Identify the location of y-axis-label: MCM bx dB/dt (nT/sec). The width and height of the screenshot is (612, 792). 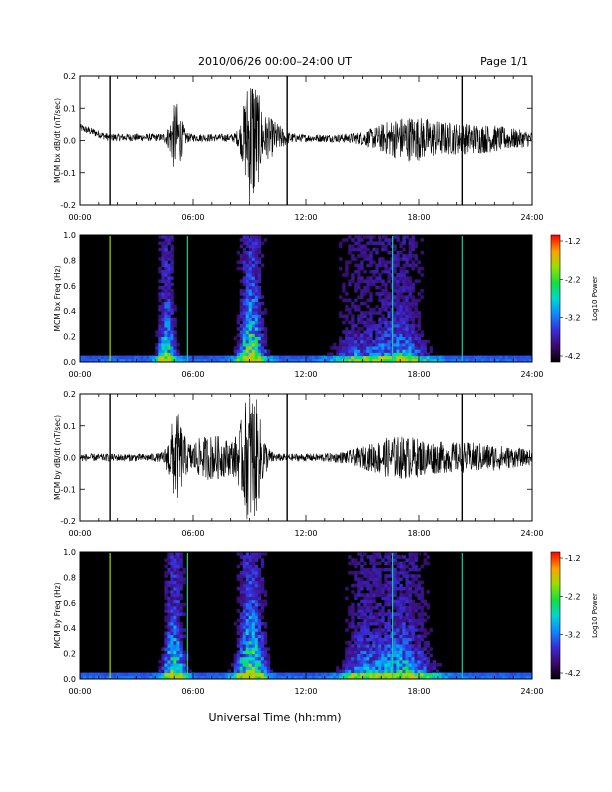
(57, 140).